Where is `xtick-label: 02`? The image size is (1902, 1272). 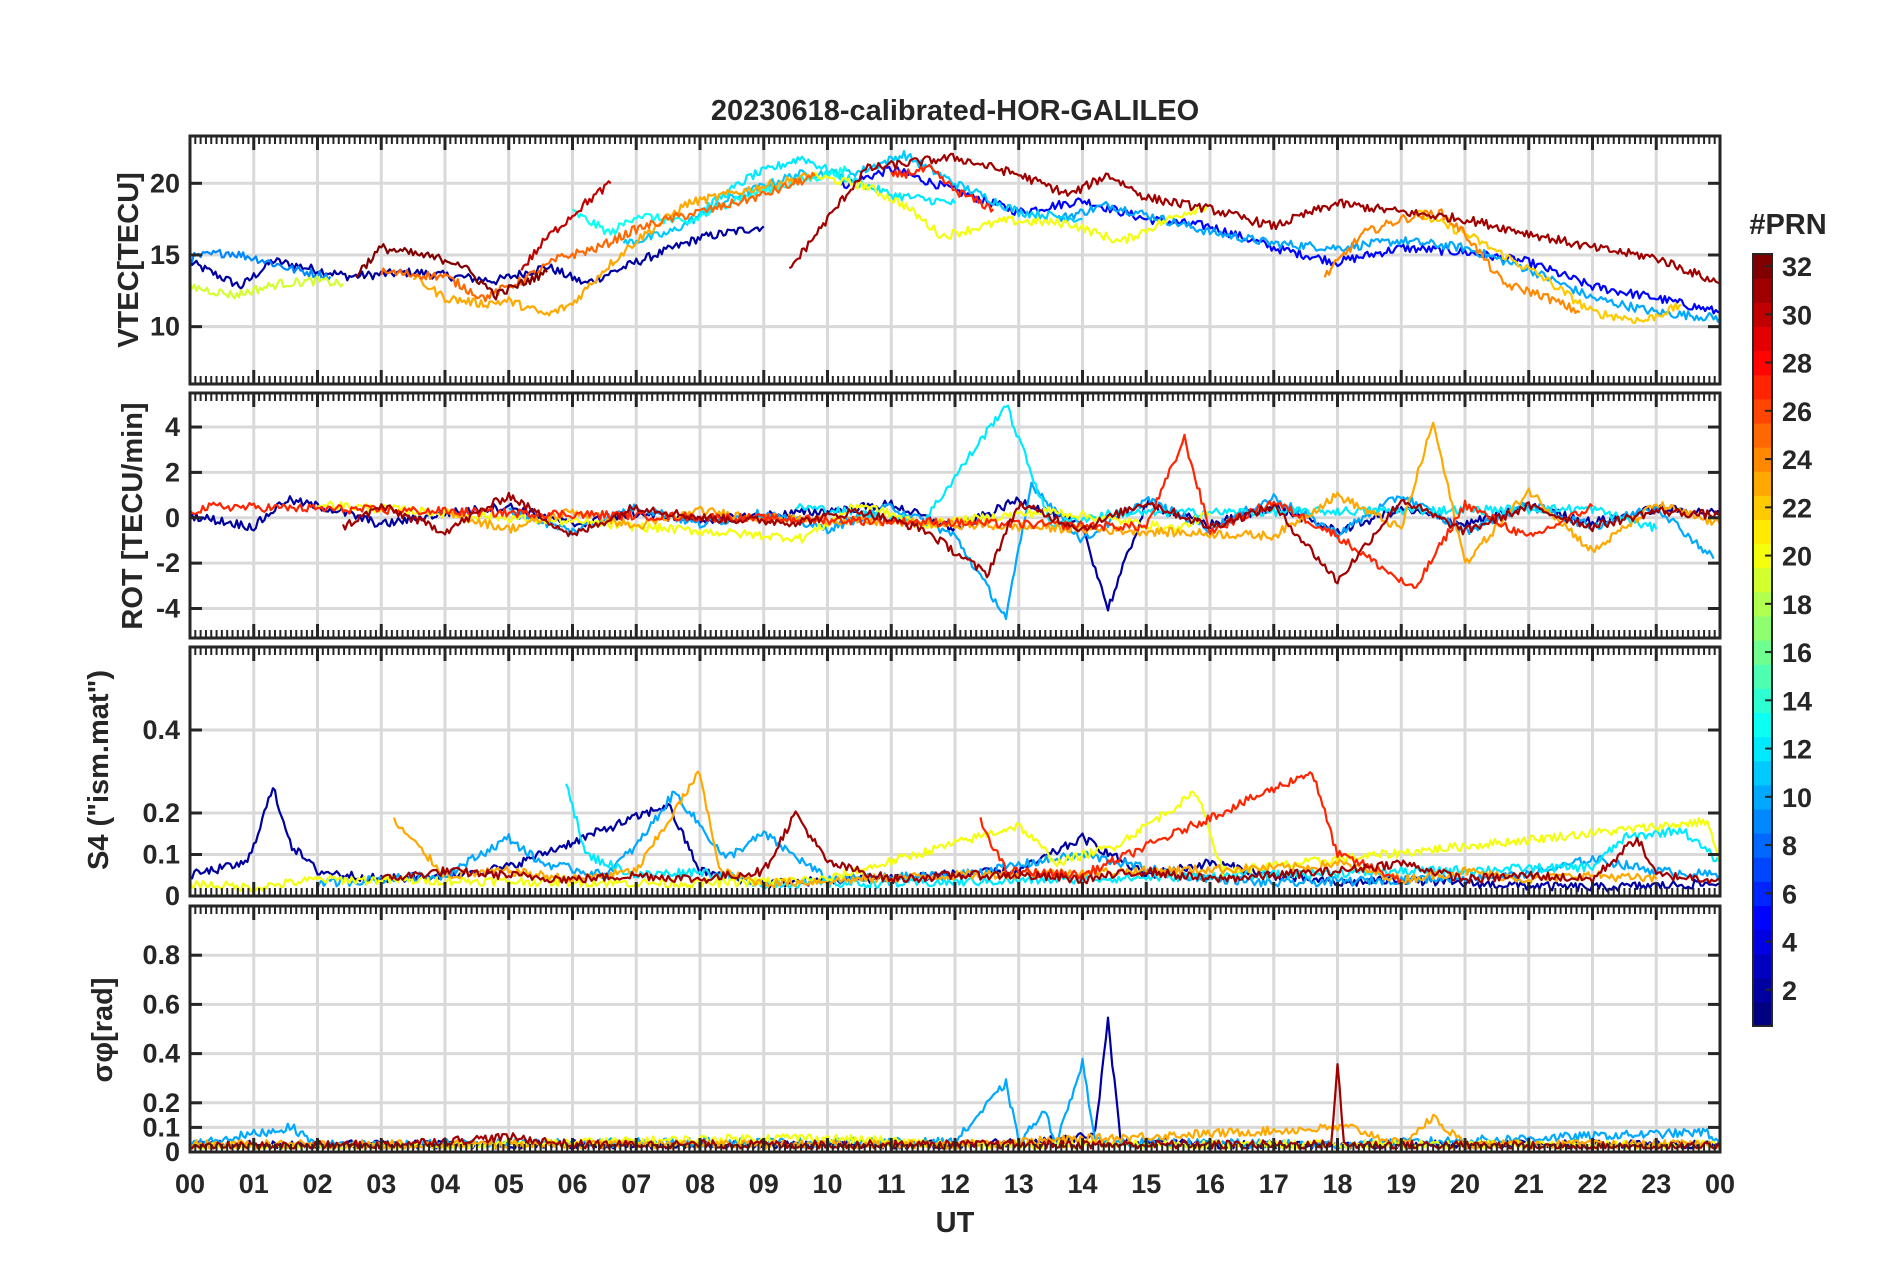
xtick-label: 02 is located at coordinates (317, 1184).